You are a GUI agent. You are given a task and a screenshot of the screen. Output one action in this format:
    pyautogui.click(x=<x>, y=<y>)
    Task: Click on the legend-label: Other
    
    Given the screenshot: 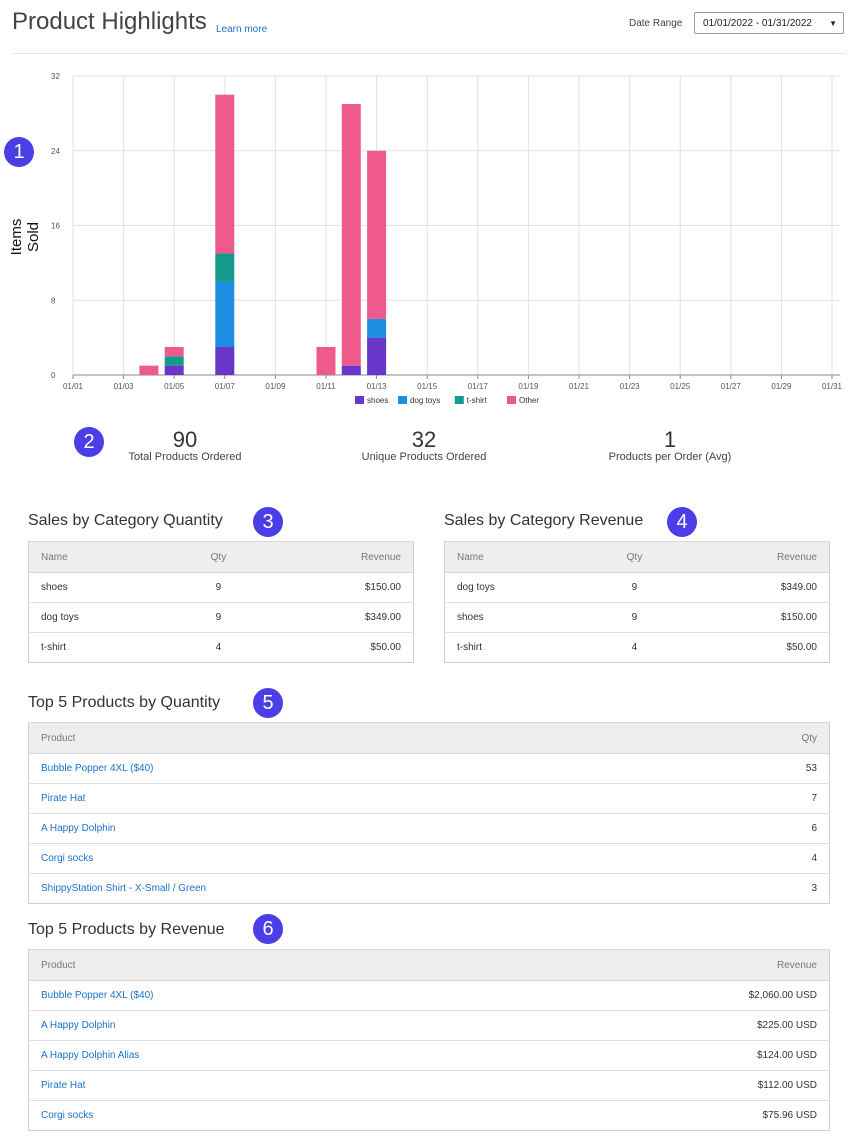 What is the action you would take?
    pyautogui.click(x=529, y=400)
    